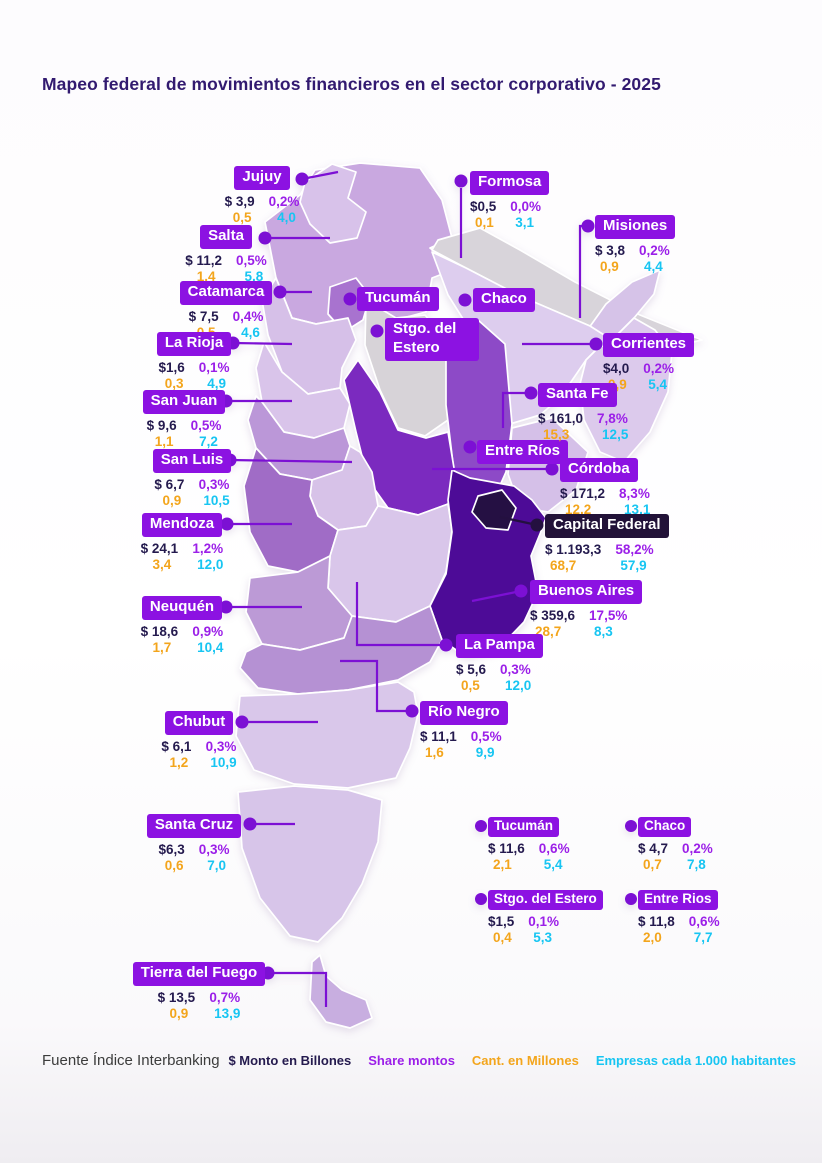 This screenshot has width=822, height=1163. I want to click on share-value: 58,2%, so click(634, 549).